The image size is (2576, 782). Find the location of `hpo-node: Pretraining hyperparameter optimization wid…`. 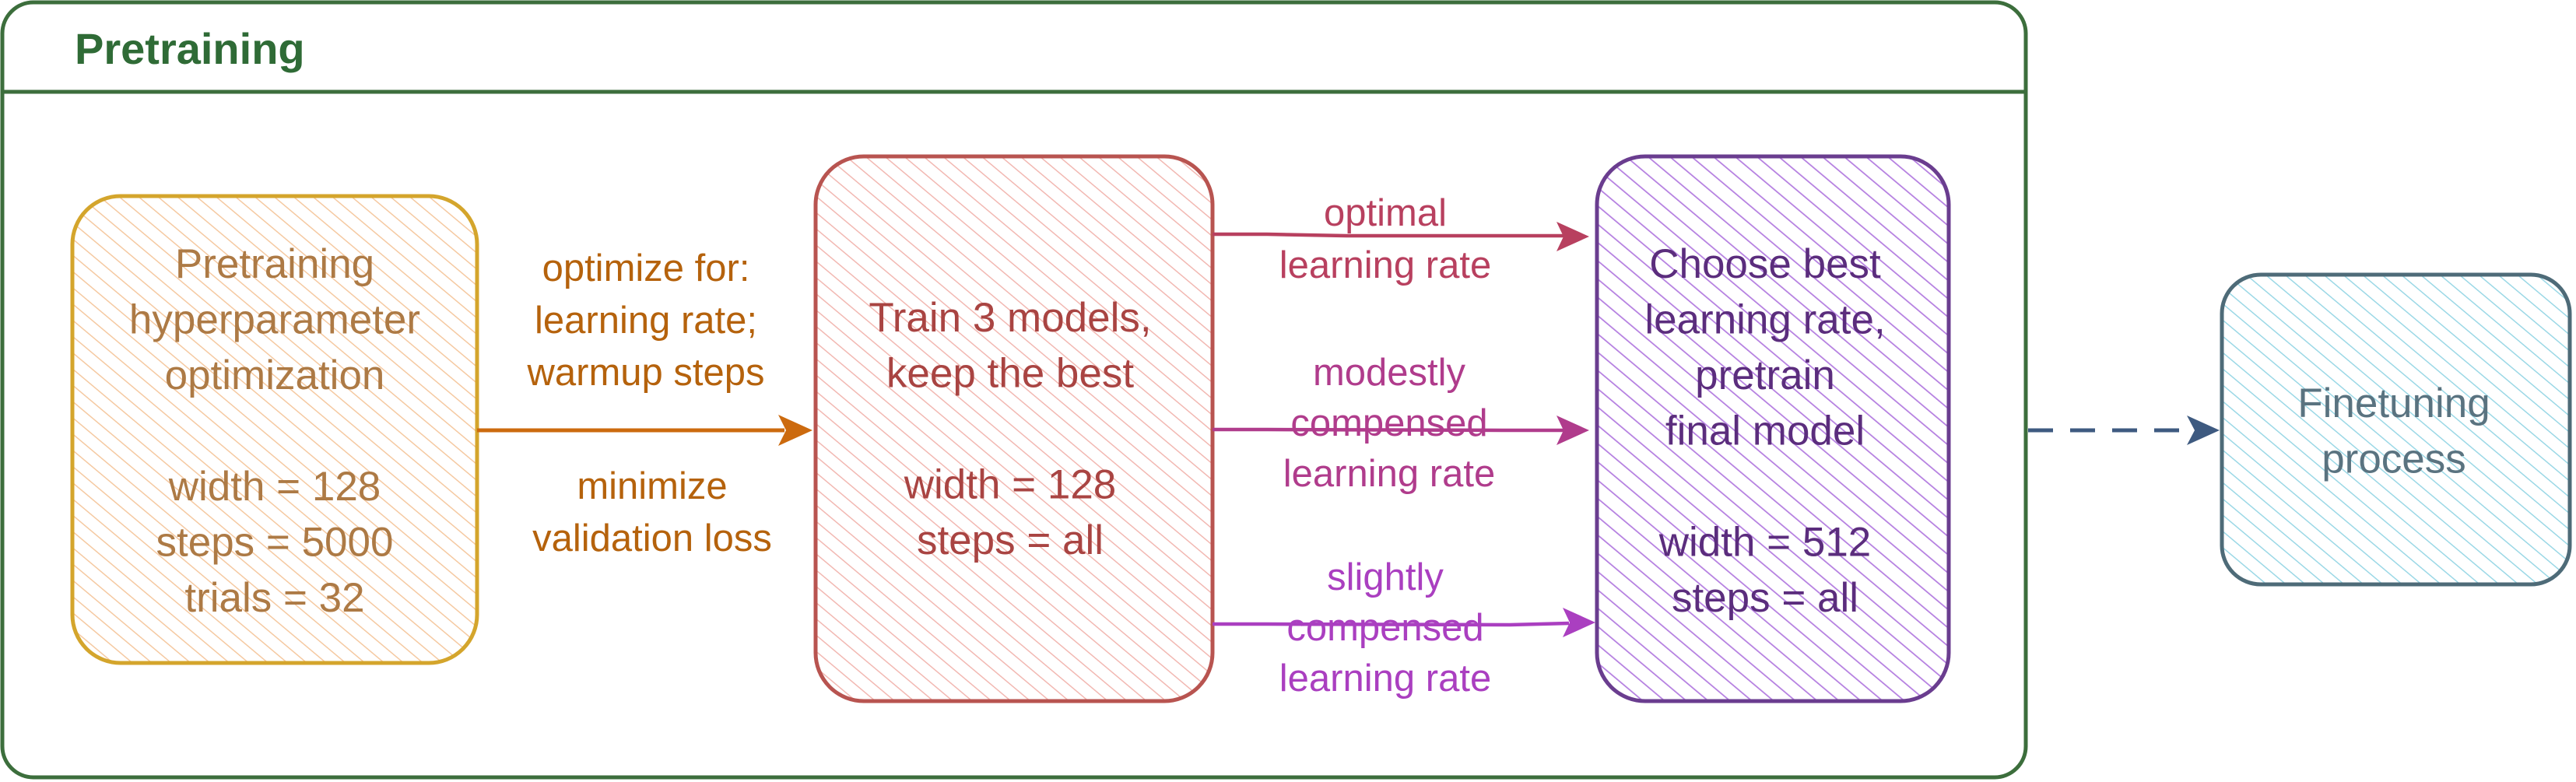

hpo-node: Pretraining hyperparameter optimization wid… is located at coordinates (275, 429).